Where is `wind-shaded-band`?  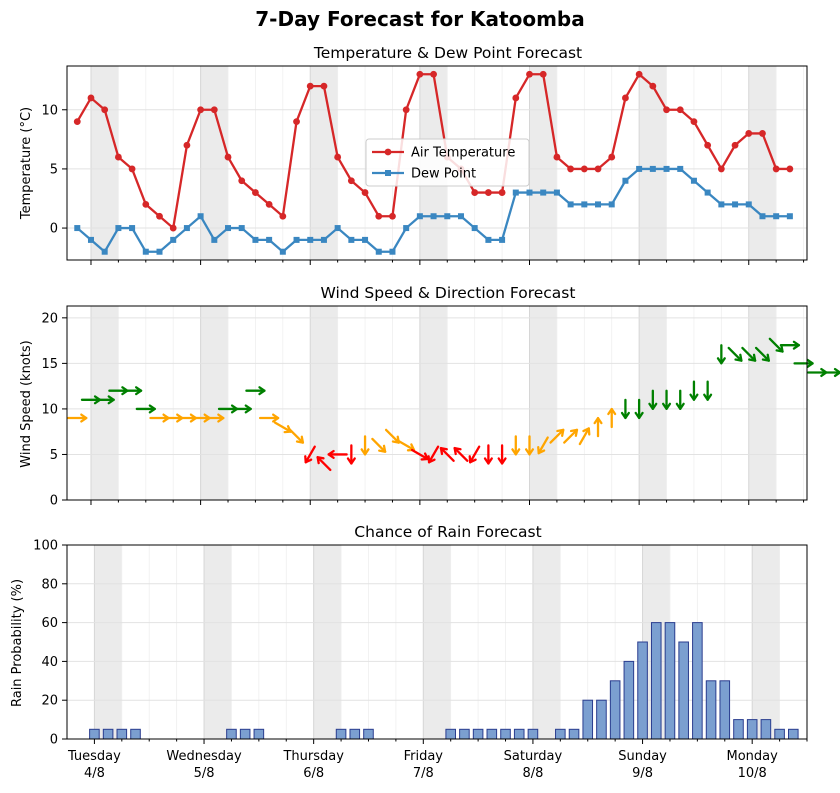
wind-shaded-band is located at coordinates (324, 403).